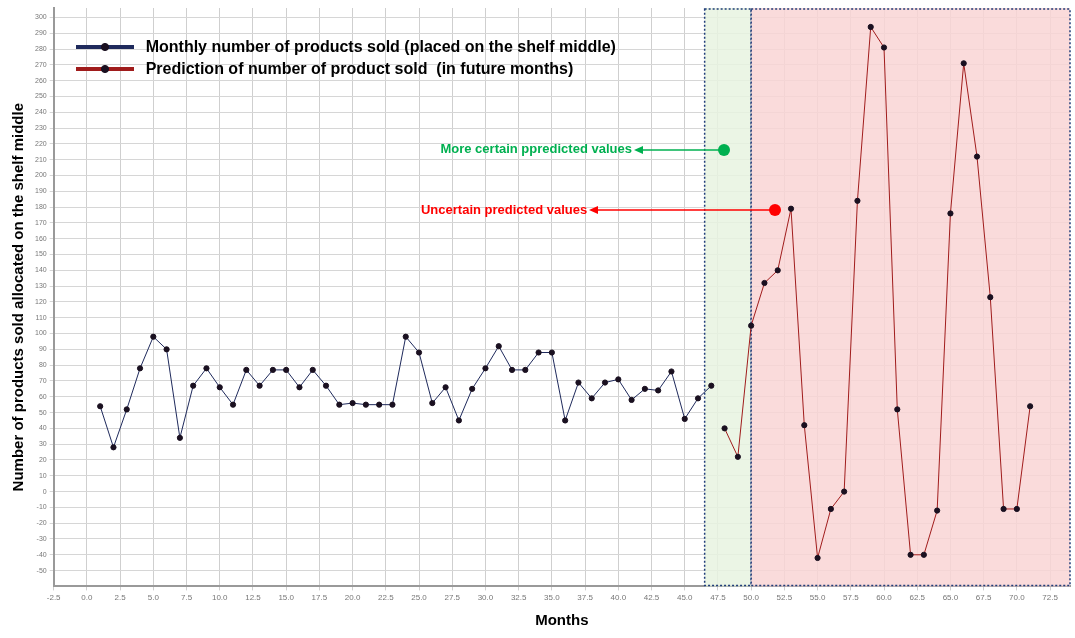 The image size is (1075, 638). Describe the element at coordinates (685, 598) in the screenshot. I see `x-tick-label: 45.0` at that location.